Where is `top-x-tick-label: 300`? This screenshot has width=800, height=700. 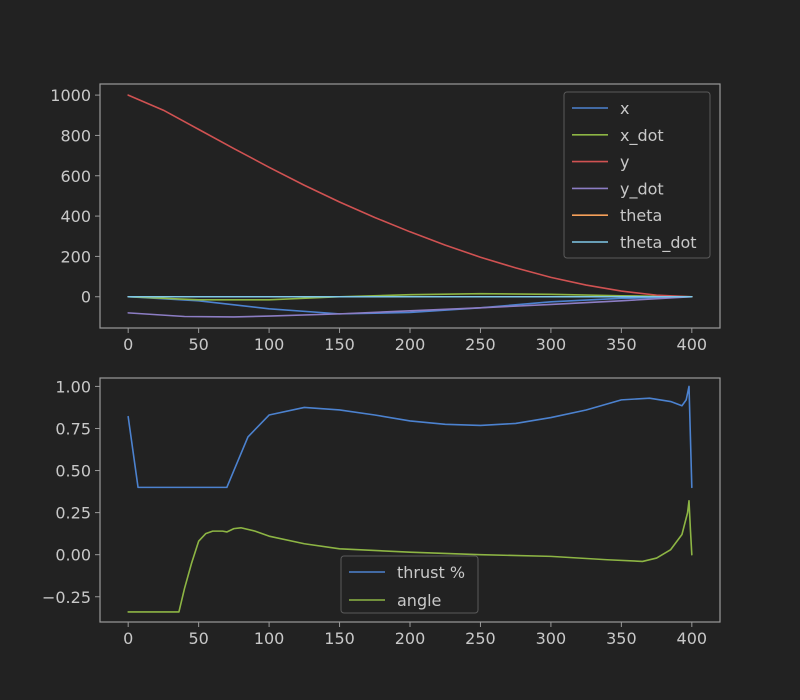
top-x-tick-label: 300 is located at coordinates (551, 344).